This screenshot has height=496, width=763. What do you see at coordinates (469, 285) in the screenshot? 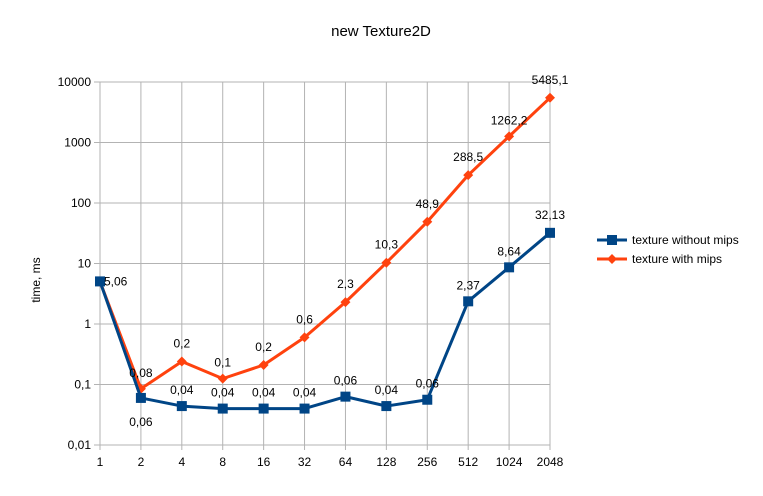
I see `data-label: 2,37` at bounding box center [469, 285].